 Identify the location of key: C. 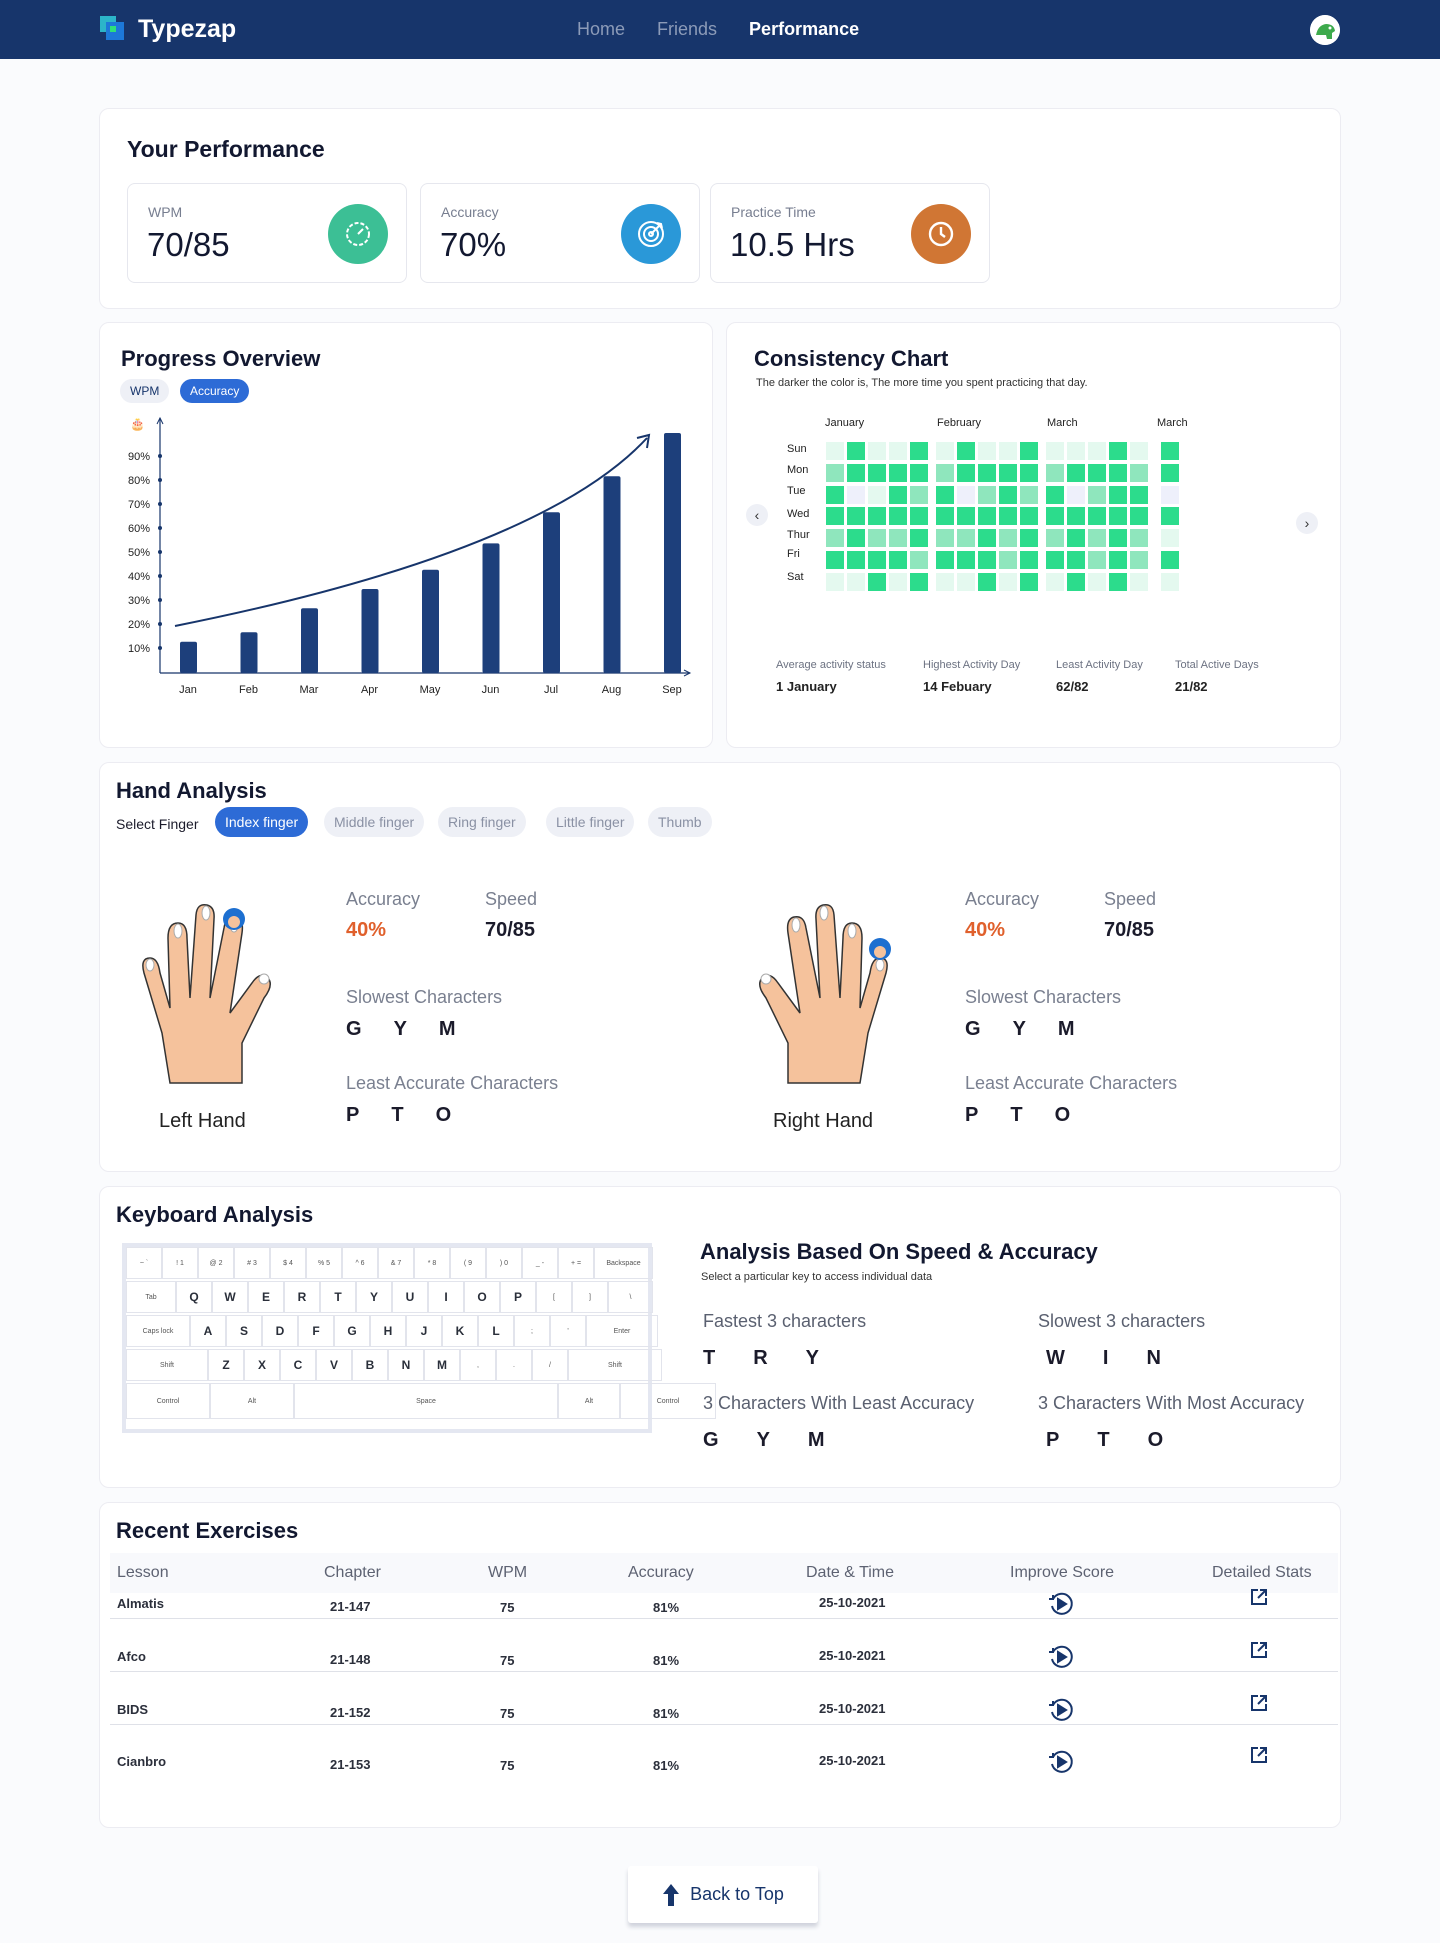
(298, 1365).